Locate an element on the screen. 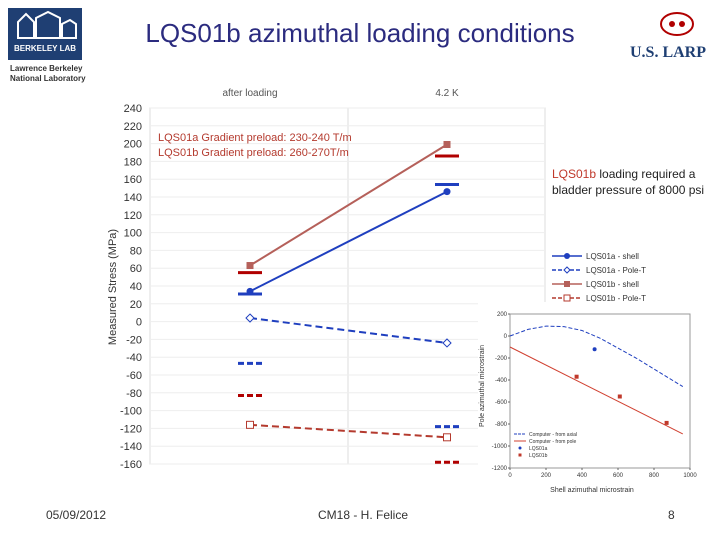 This screenshot has width=720, height=540. y-tick-label: -160 is located at coordinates (131, 465).